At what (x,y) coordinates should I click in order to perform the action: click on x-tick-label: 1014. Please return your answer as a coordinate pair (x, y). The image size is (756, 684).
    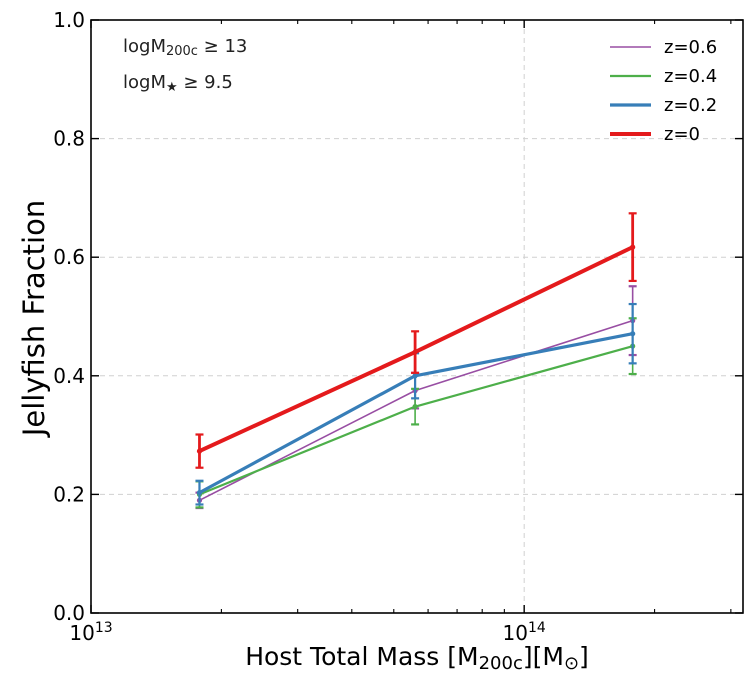
    Looking at the image, I should click on (524, 632).